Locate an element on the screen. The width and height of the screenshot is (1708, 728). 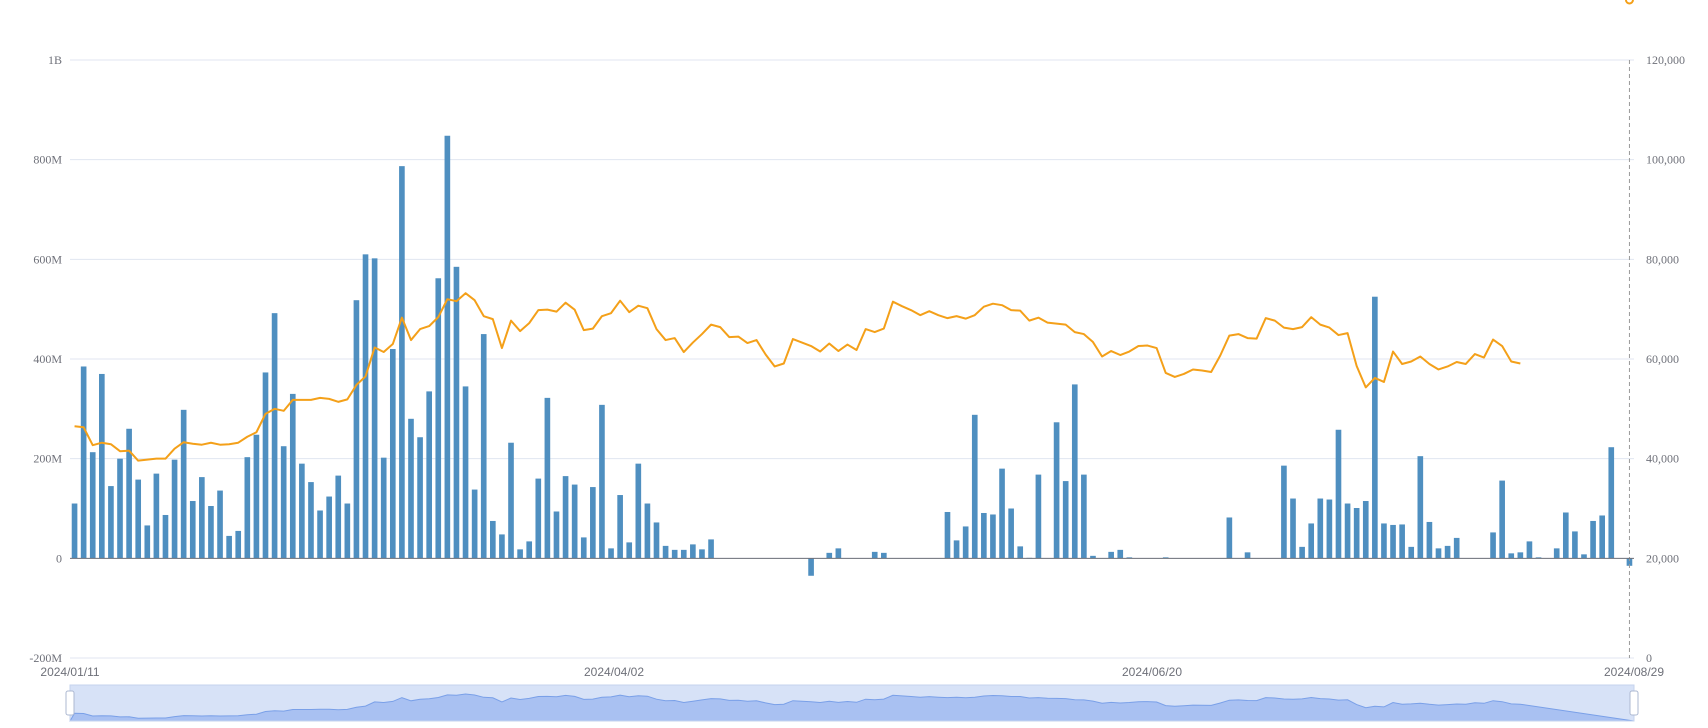
right-axis: 120,000 100,000 80,000 60,000 40,000 20,000 0 is located at coordinates (1665, 359).